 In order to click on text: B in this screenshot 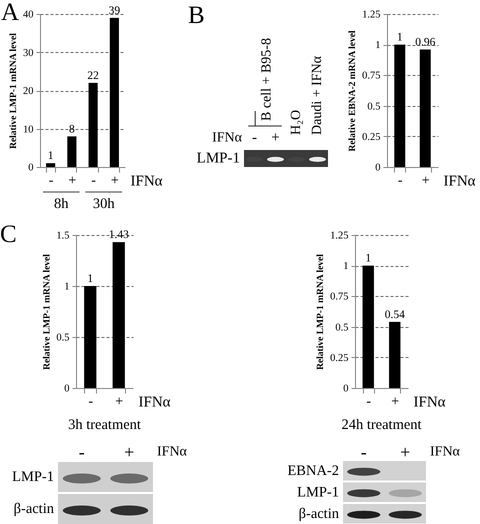, I will do `click(196, 15)`.